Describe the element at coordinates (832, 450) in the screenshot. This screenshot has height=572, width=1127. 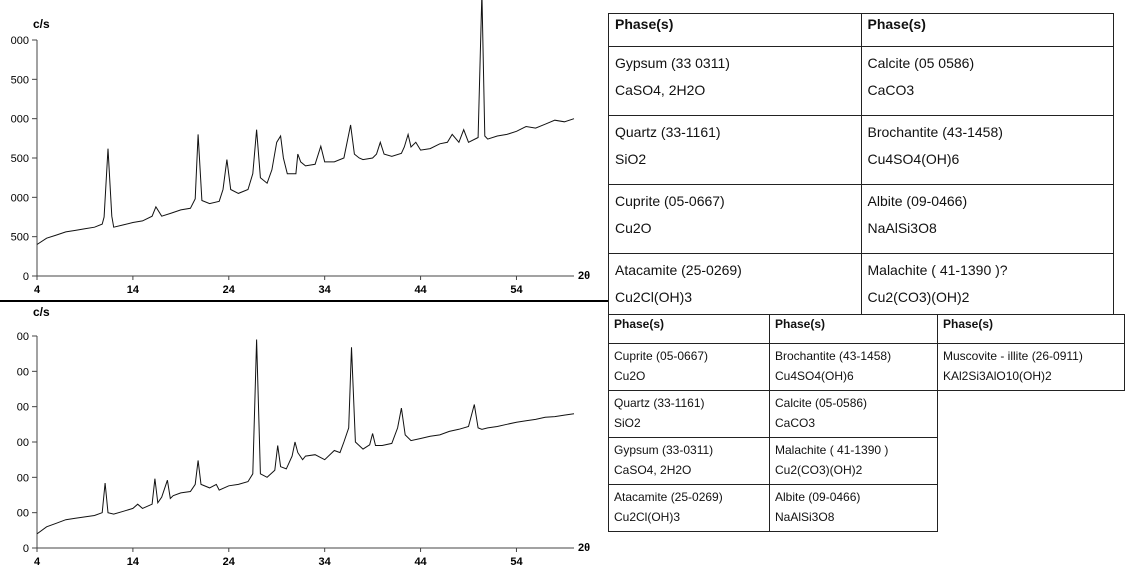
I see `phase-name: Malachite ( 41-1390 )` at that location.